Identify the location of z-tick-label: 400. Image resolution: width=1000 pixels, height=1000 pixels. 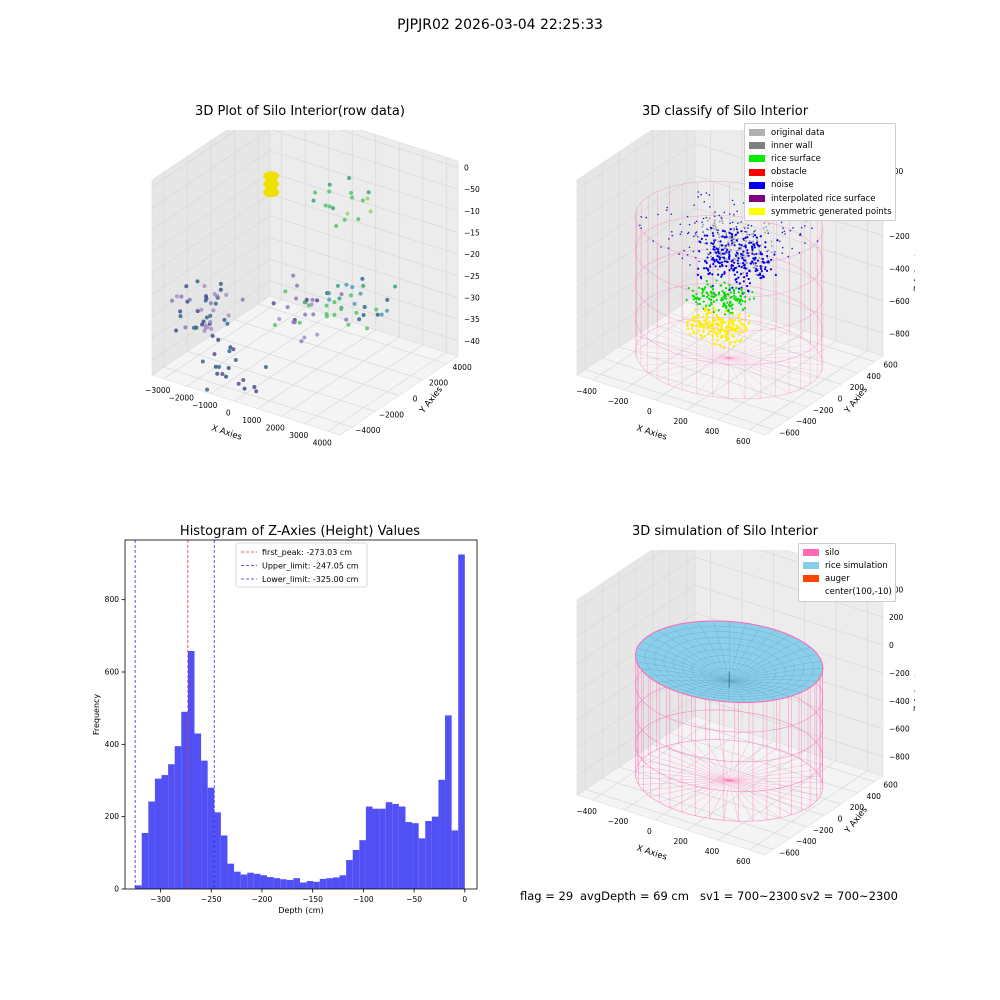
(896, 589).